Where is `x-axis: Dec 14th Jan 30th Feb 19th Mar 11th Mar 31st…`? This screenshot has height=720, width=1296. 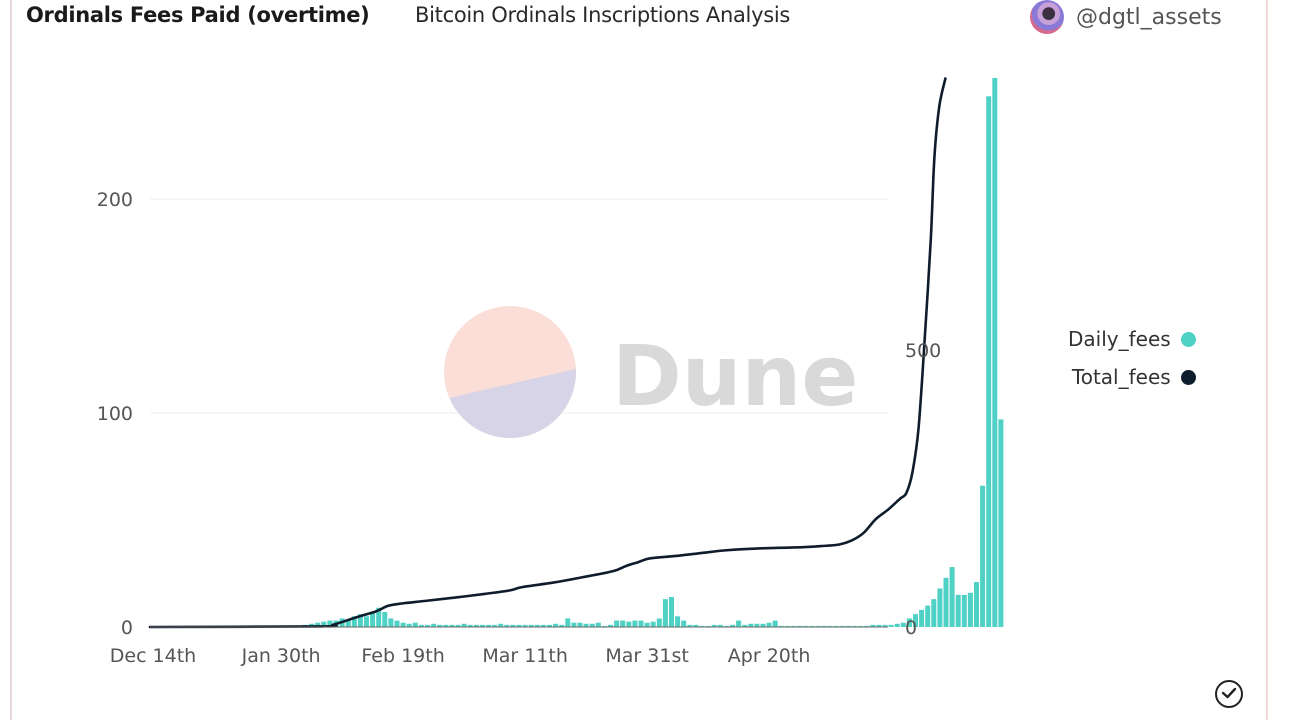 x-axis: Dec 14th Jan 30th Feb 19th Mar 11th Mar 31st… is located at coordinates (460, 656).